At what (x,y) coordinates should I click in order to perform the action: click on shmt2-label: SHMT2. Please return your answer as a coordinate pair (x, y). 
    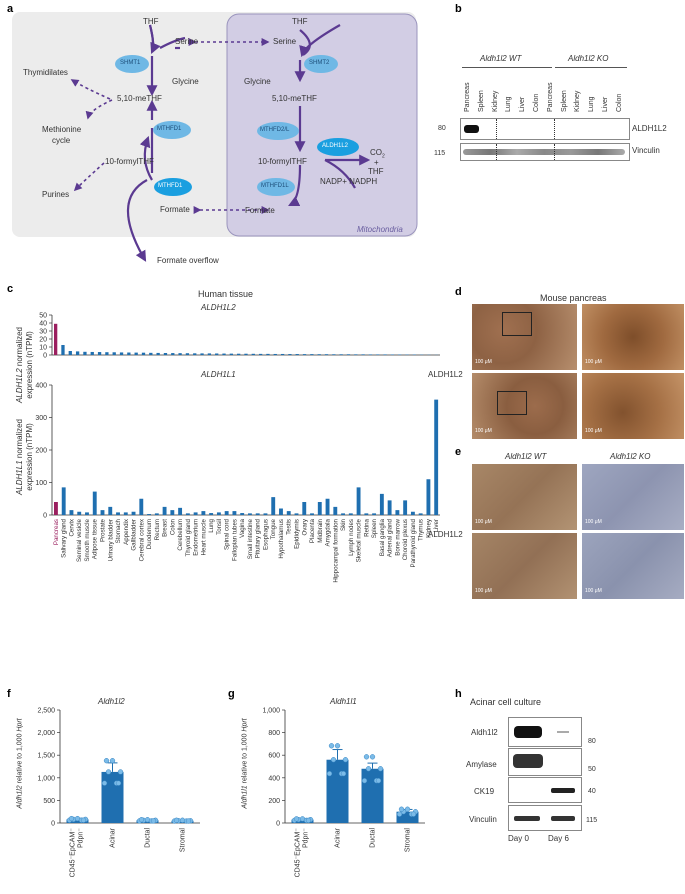
    Looking at the image, I should click on (319, 63).